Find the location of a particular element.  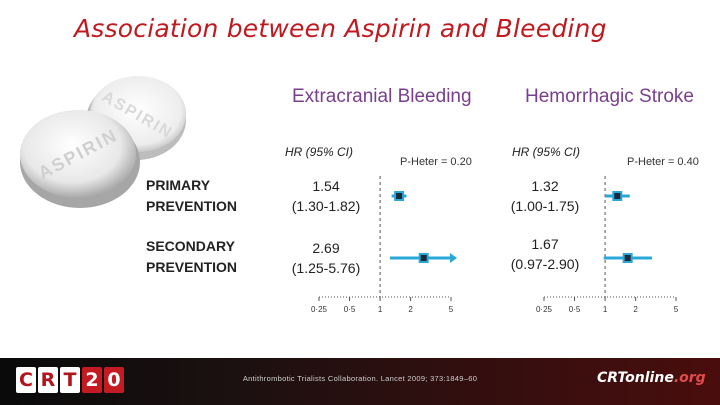

panel-title-extracranial: Extracranial Bleeding is located at coordinates (382, 96).